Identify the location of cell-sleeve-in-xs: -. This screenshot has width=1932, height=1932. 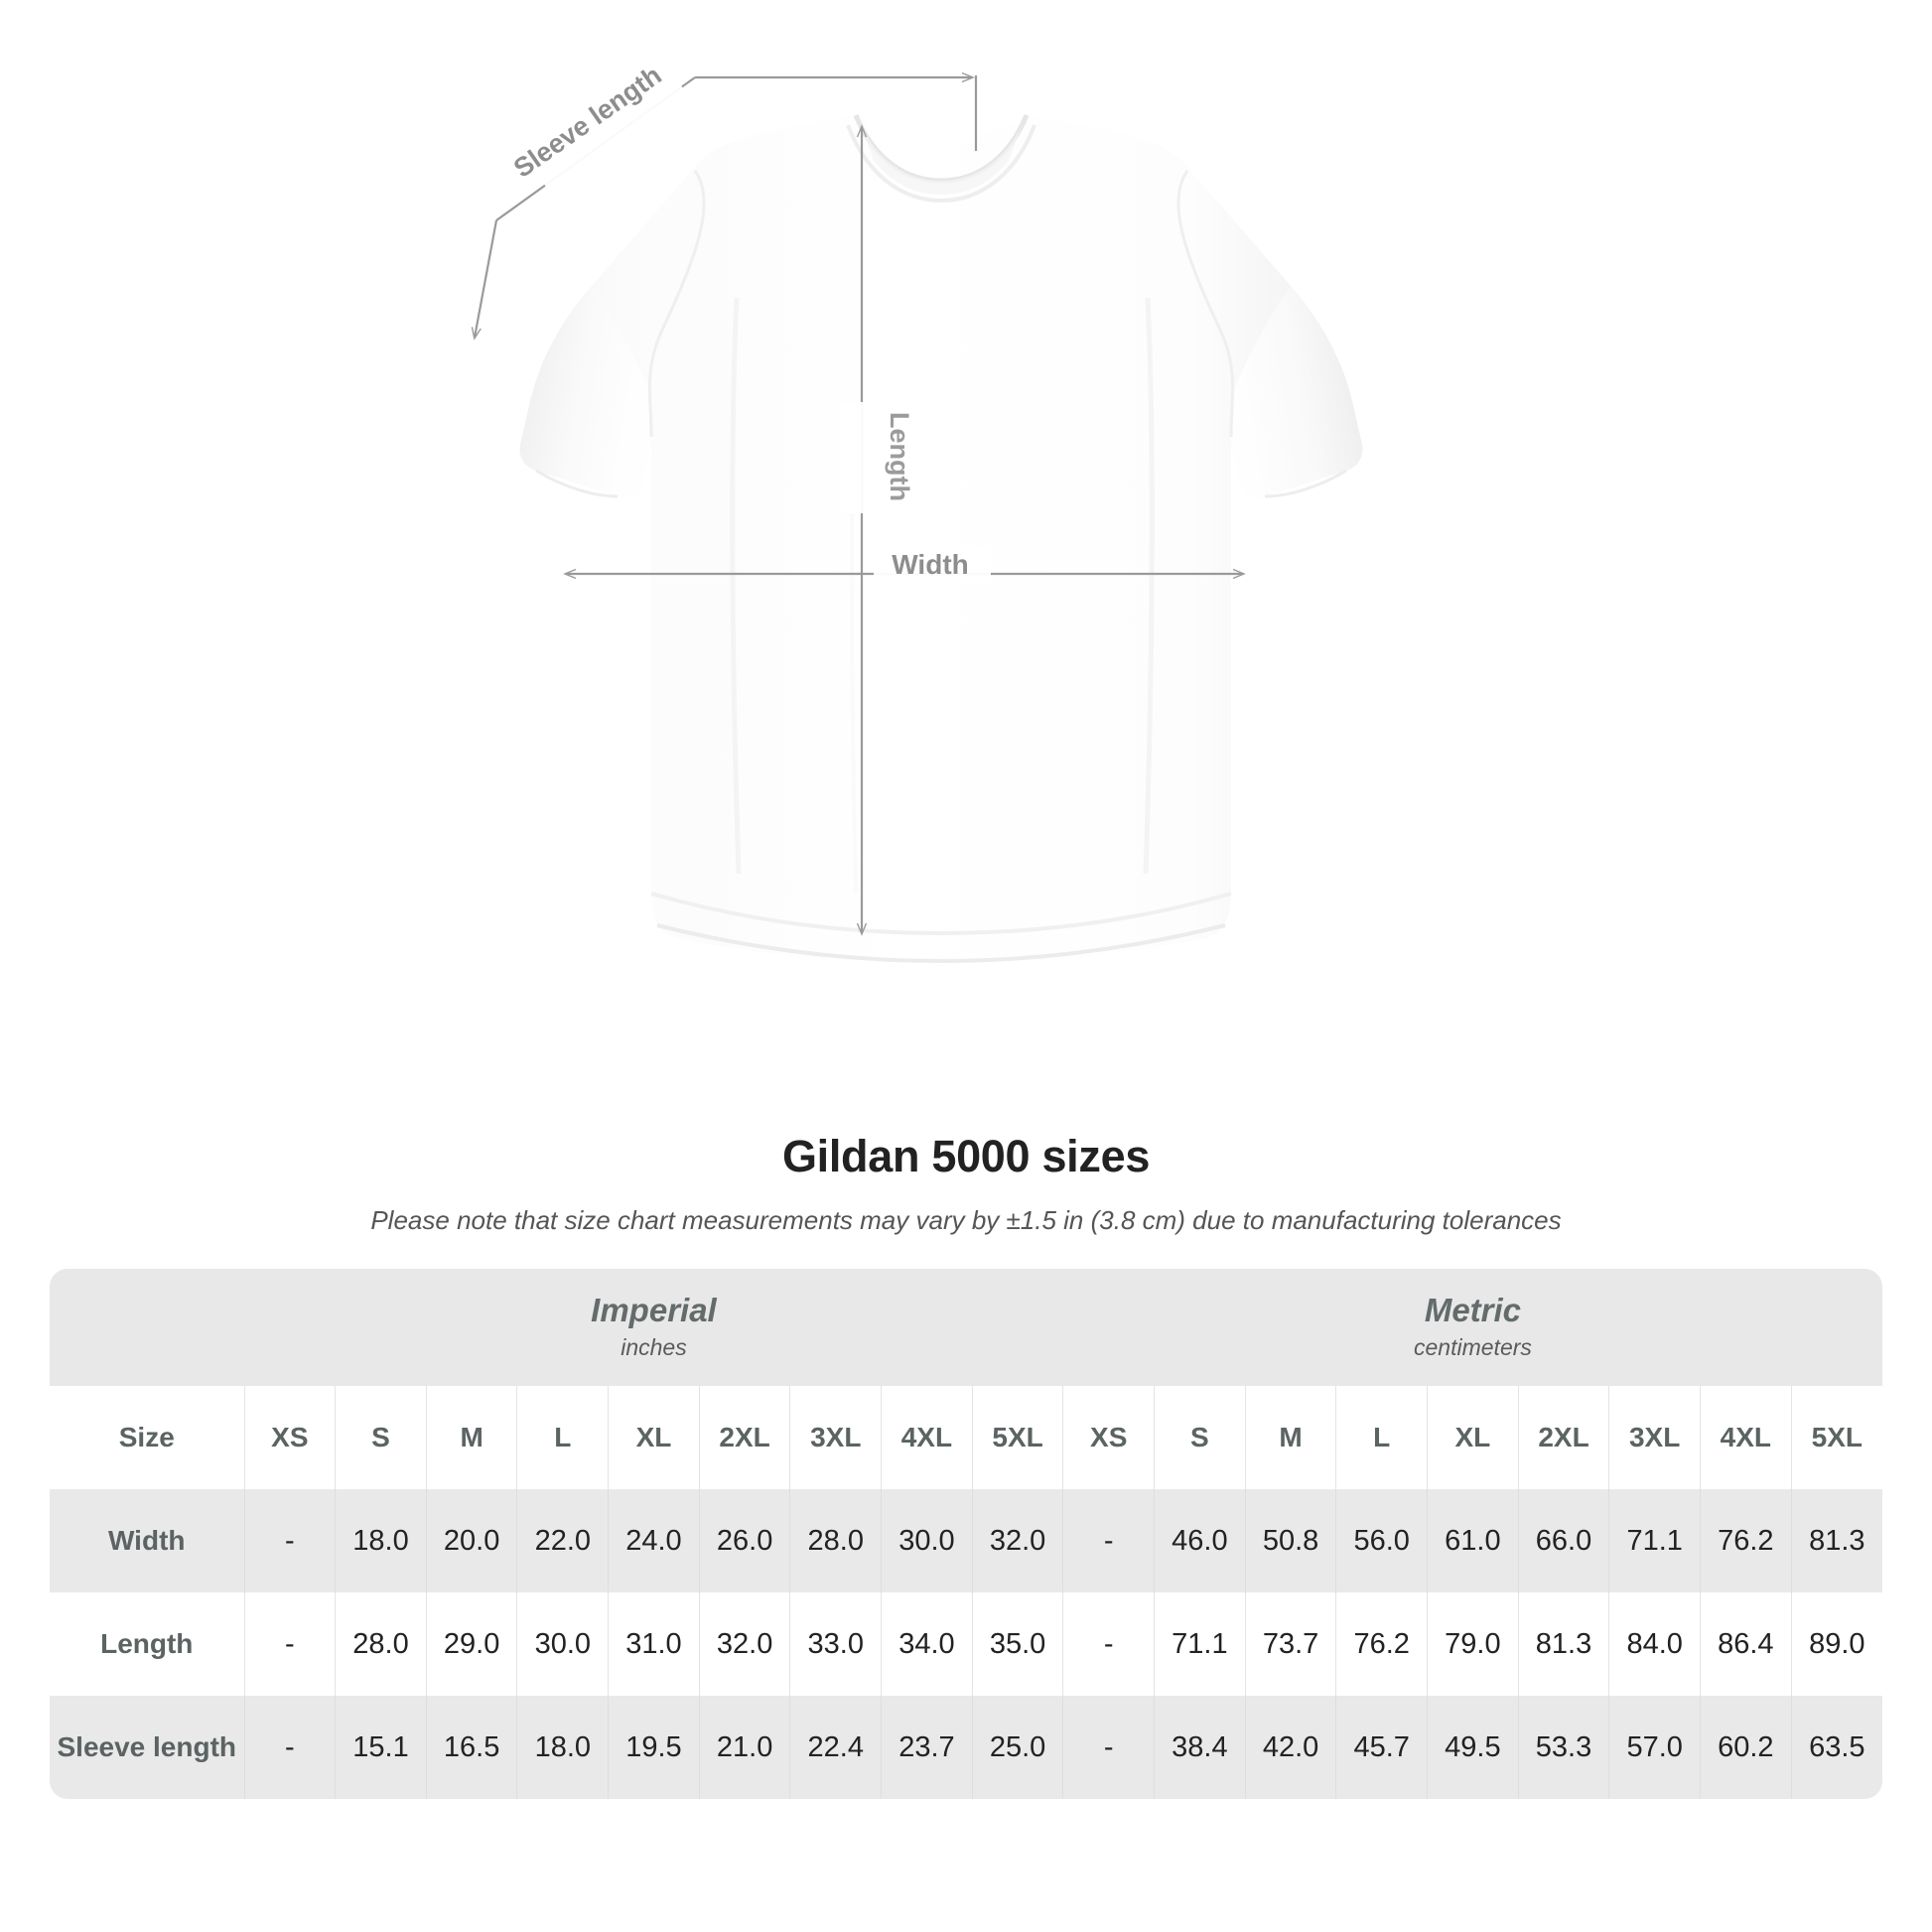
(290, 1748).